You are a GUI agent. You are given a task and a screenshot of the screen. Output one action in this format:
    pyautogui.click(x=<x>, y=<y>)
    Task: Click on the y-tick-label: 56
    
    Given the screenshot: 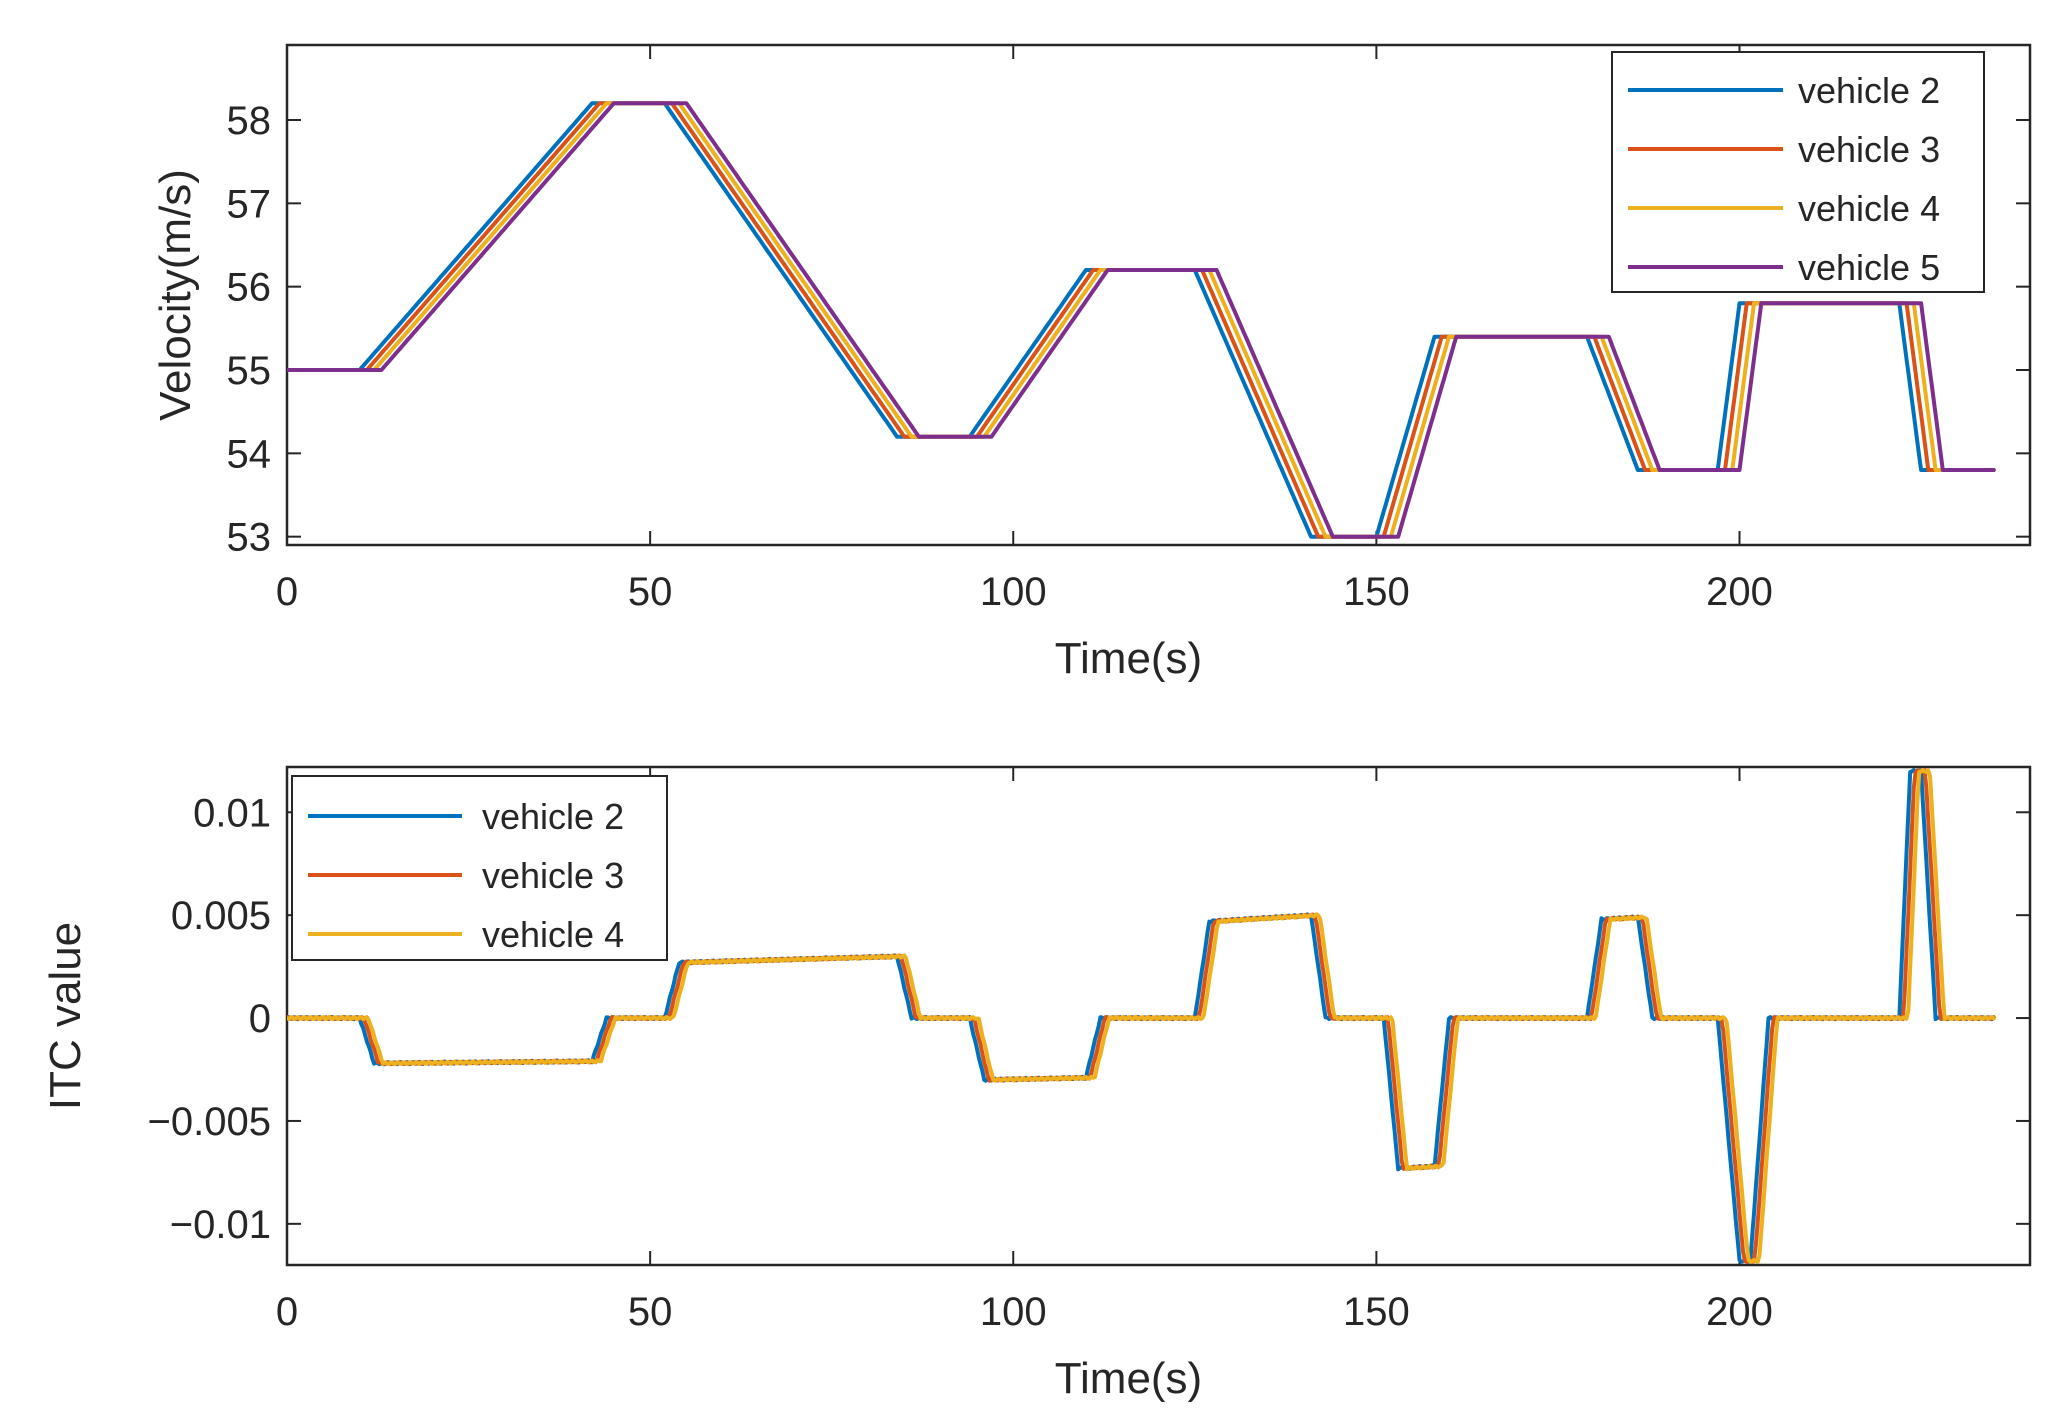 What is the action you would take?
    pyautogui.click(x=249, y=288)
    